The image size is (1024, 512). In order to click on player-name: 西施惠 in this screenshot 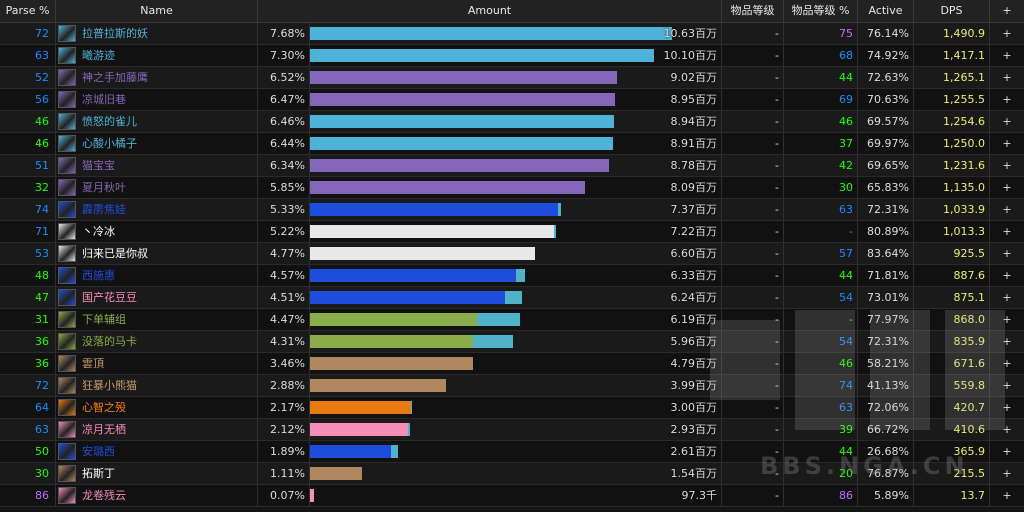, I will do `click(157, 275)`.